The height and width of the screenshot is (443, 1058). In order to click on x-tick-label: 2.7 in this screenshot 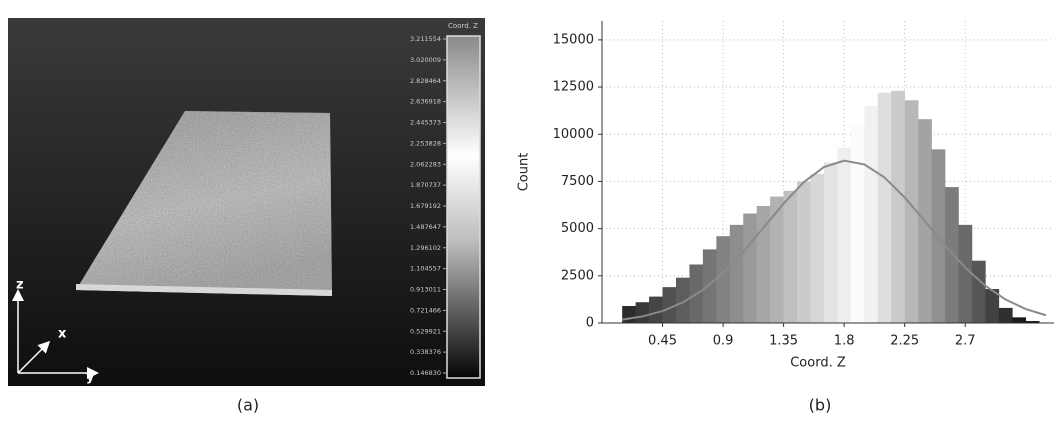, I will do `click(965, 341)`.